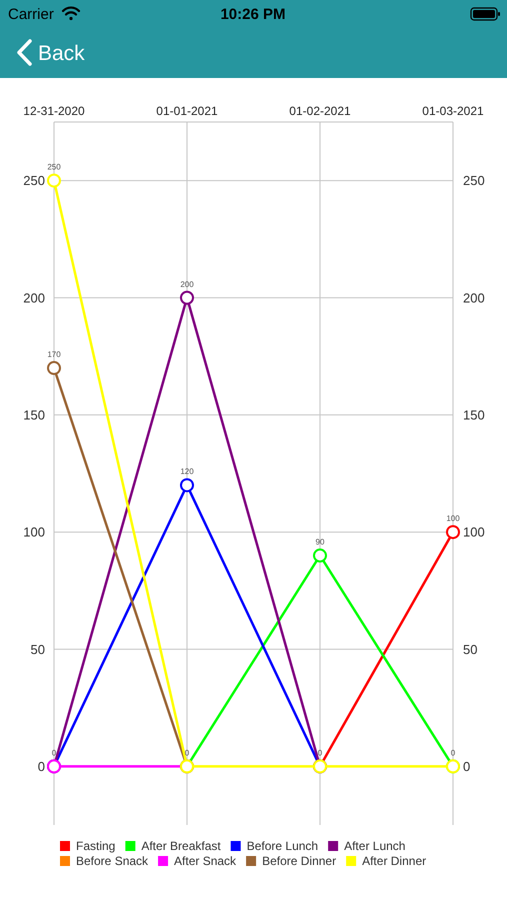 Image resolution: width=507 pixels, height=900 pixels. Describe the element at coordinates (474, 298) in the screenshot. I see `y2-tick-label: 200` at that location.